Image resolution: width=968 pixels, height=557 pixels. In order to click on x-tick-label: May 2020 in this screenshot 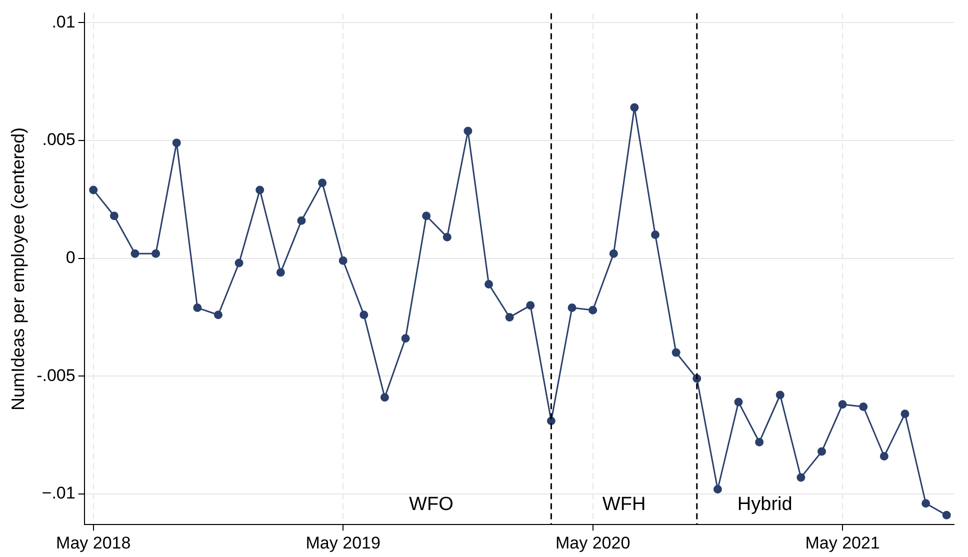, I will do `click(592, 542)`.